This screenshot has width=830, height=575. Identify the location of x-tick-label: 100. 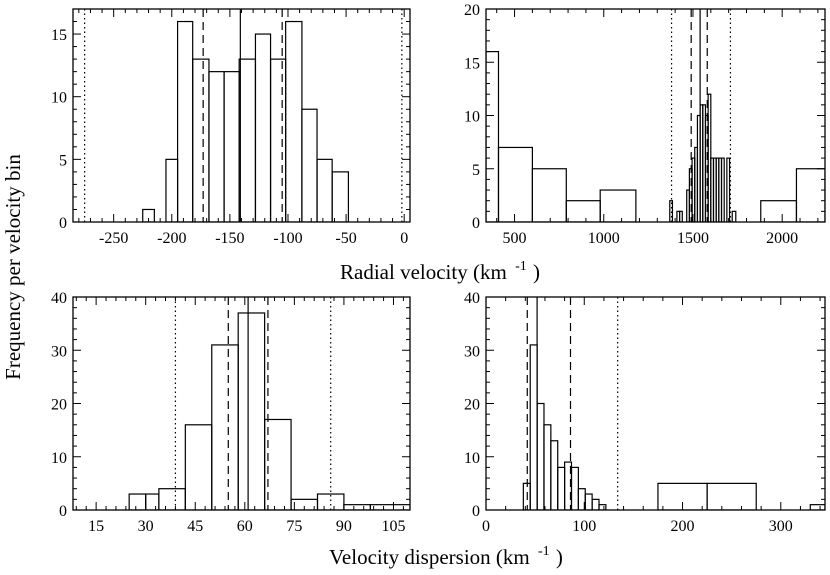
(584, 526).